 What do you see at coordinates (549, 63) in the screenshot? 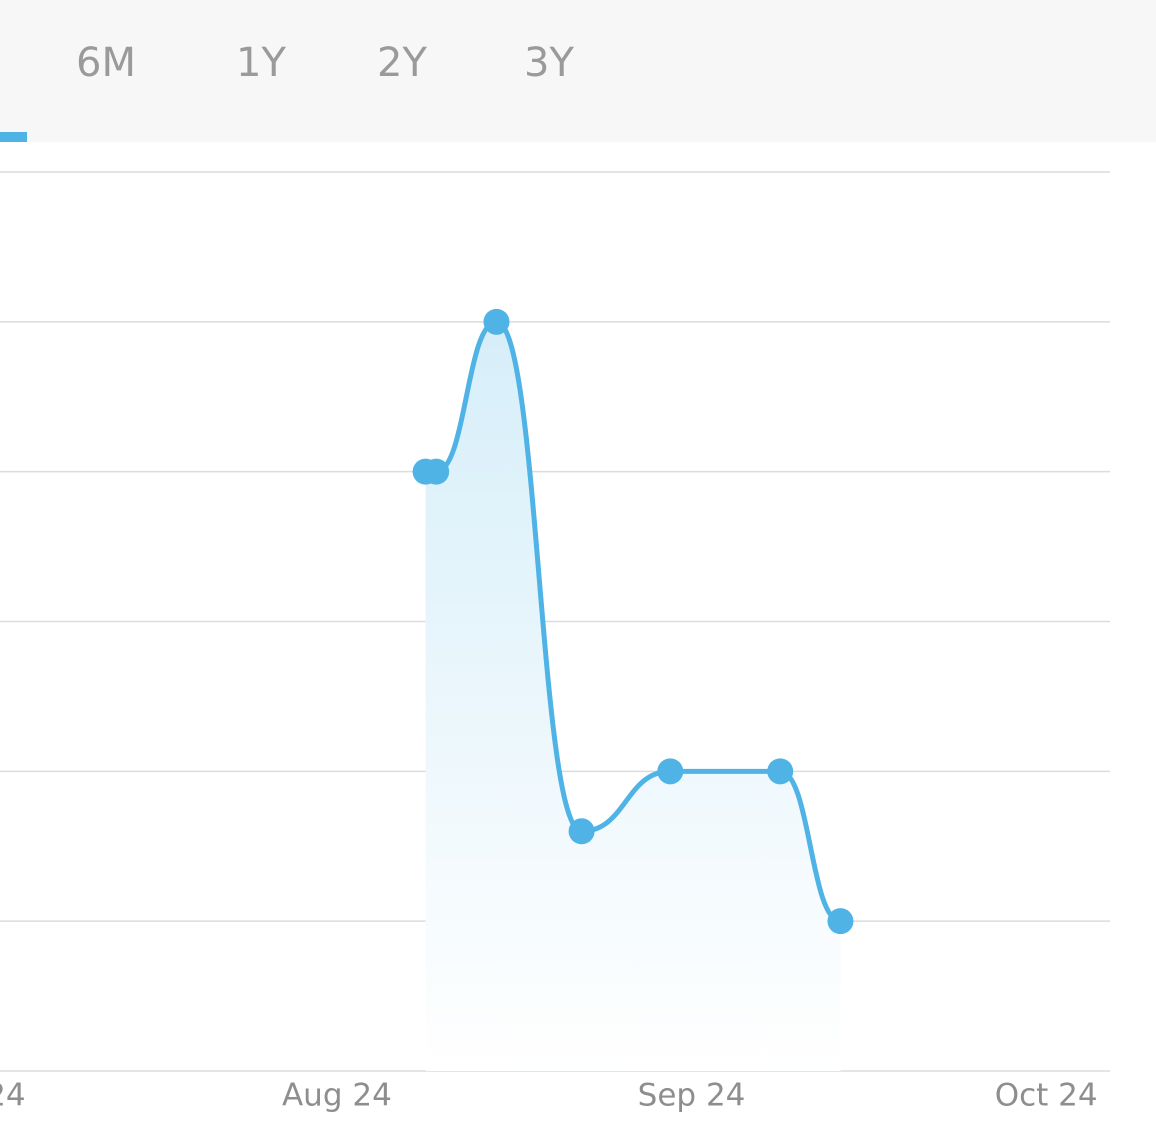
I see `tab: 3Y` at bounding box center [549, 63].